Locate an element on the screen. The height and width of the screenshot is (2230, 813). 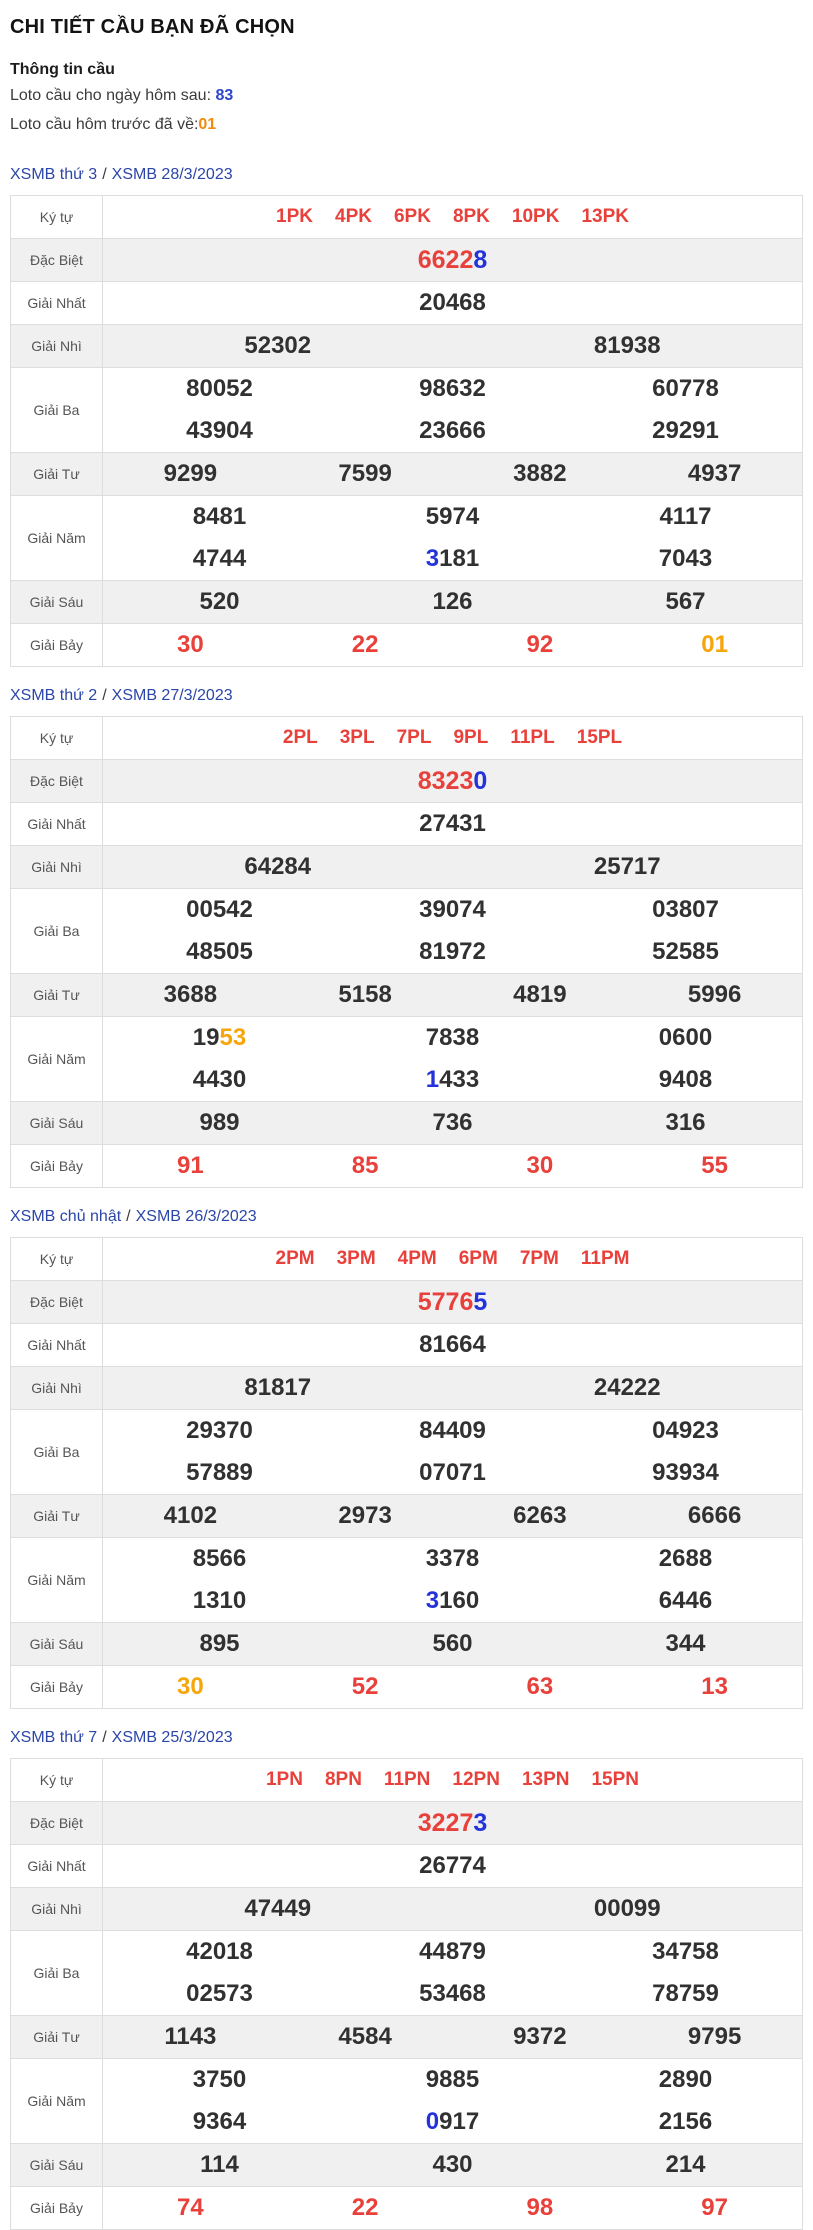
breadcrumb-link-date: XSMB 26/3/2023 is located at coordinates (196, 1216).